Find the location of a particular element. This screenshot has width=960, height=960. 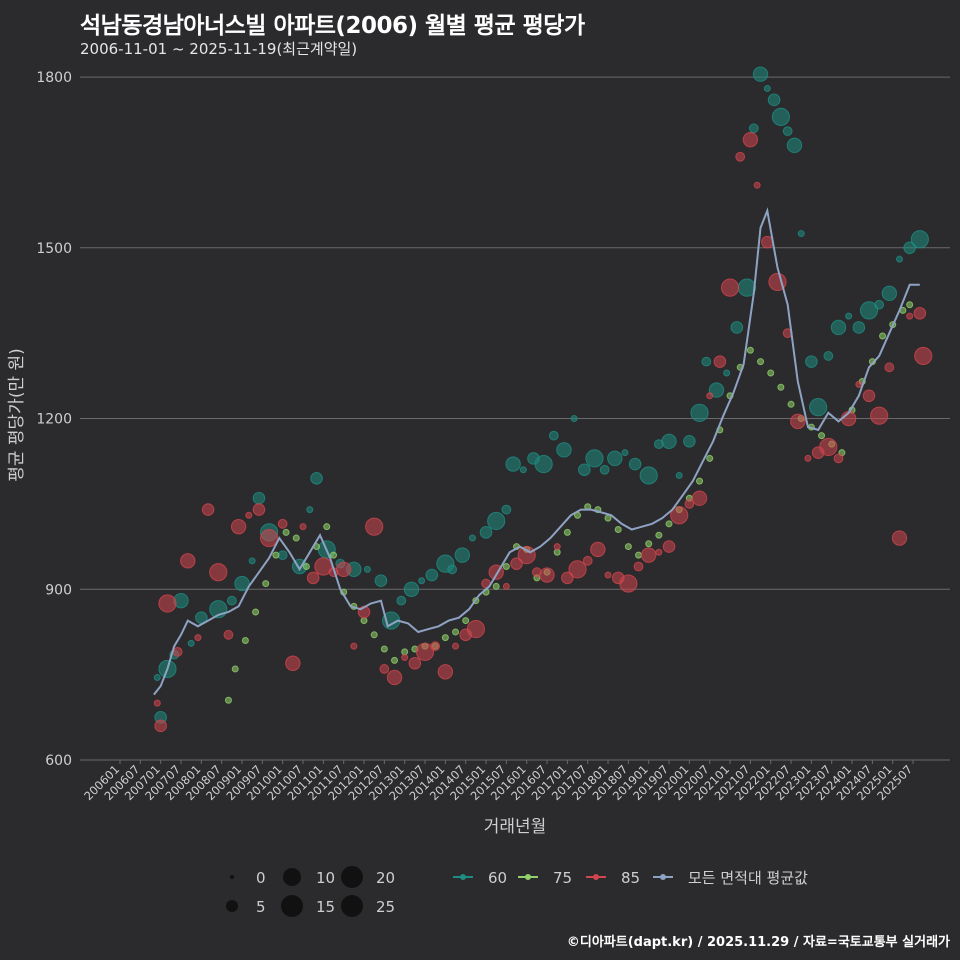

y-tick-label: 1500 is located at coordinates (54, 249).